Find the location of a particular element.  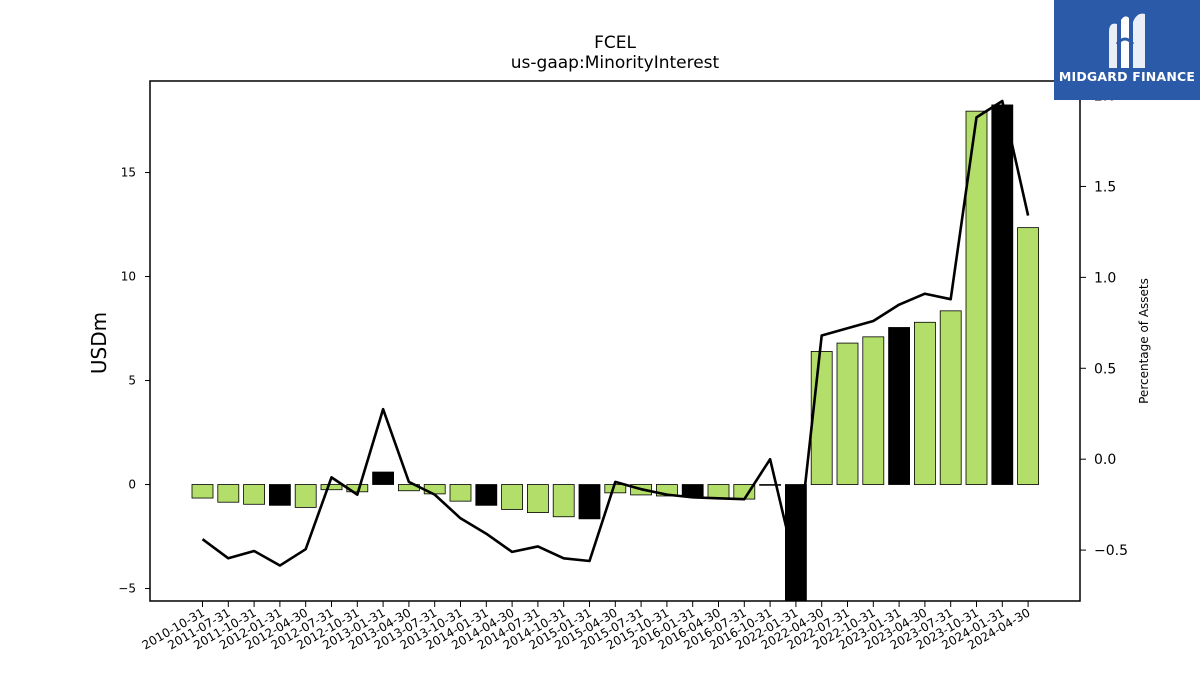

y-axis-label: USDm is located at coordinates (99, 343).